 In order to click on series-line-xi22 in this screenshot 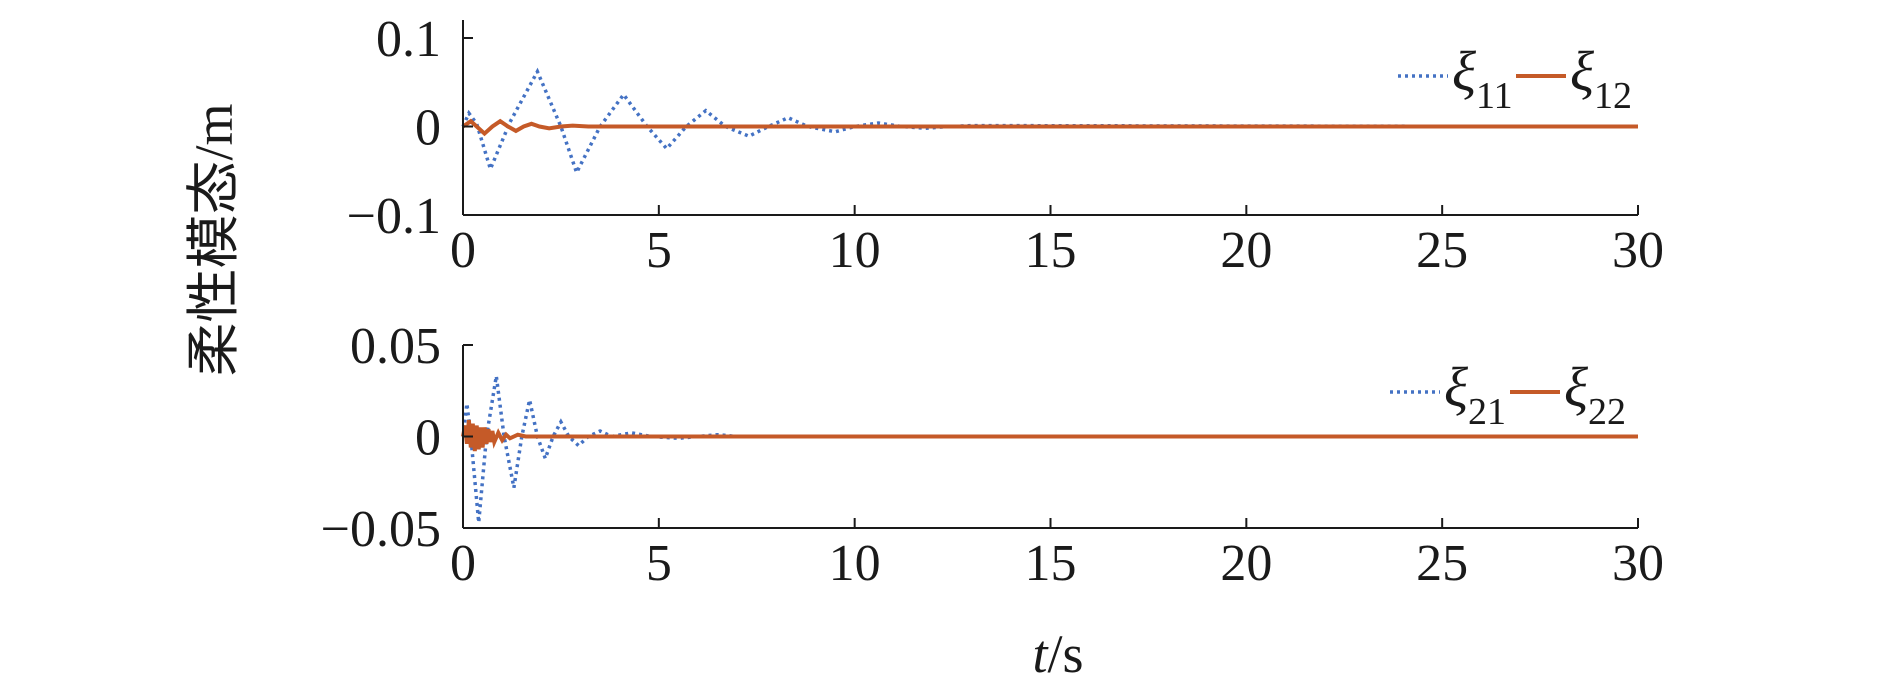, I will do `click(1049, 435)`.